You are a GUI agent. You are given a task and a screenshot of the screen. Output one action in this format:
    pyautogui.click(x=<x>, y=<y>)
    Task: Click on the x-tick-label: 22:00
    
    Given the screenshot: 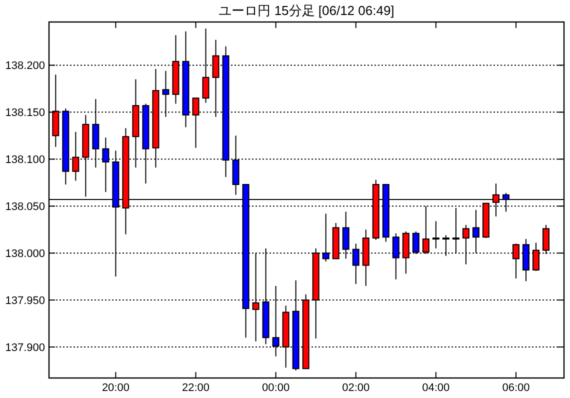 What is the action you would take?
    pyautogui.click(x=196, y=388)
    